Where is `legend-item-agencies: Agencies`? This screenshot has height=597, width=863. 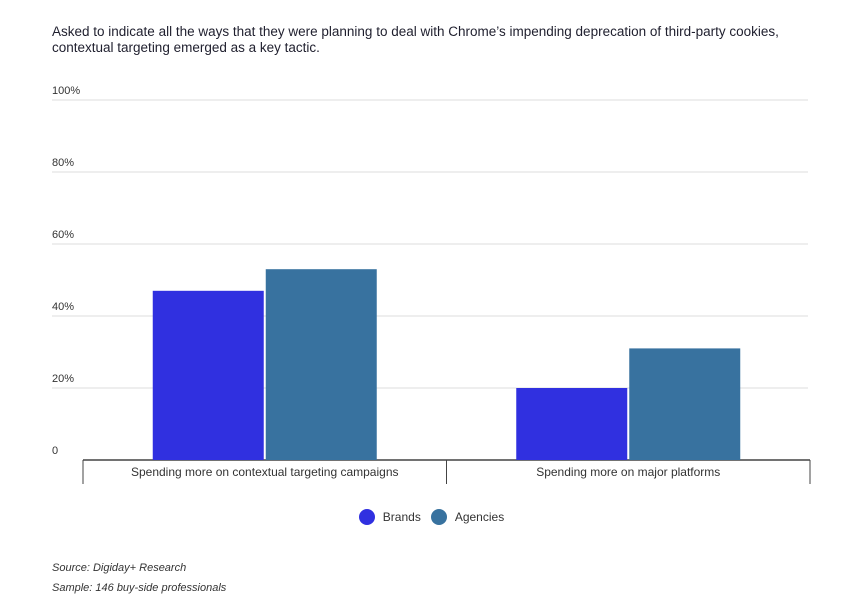
legend-item-agencies: Agencies is located at coordinates (467, 517).